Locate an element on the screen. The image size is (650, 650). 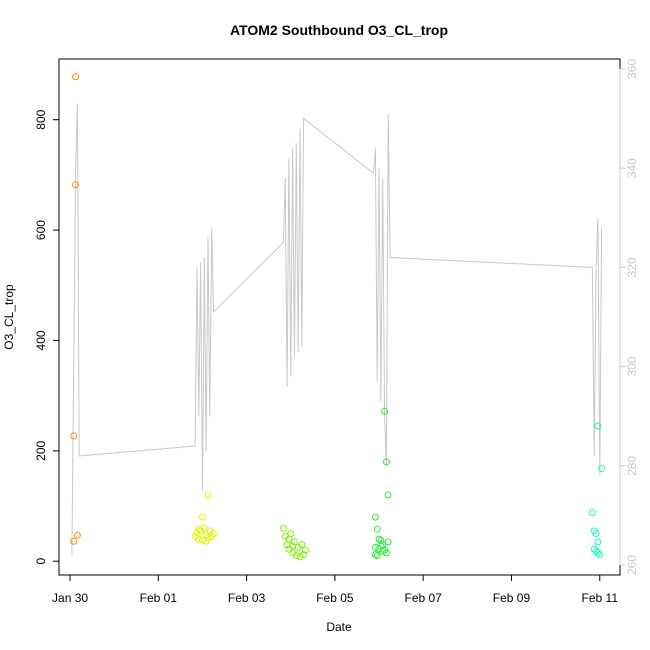
x-axis-label: Date is located at coordinates (339, 627).